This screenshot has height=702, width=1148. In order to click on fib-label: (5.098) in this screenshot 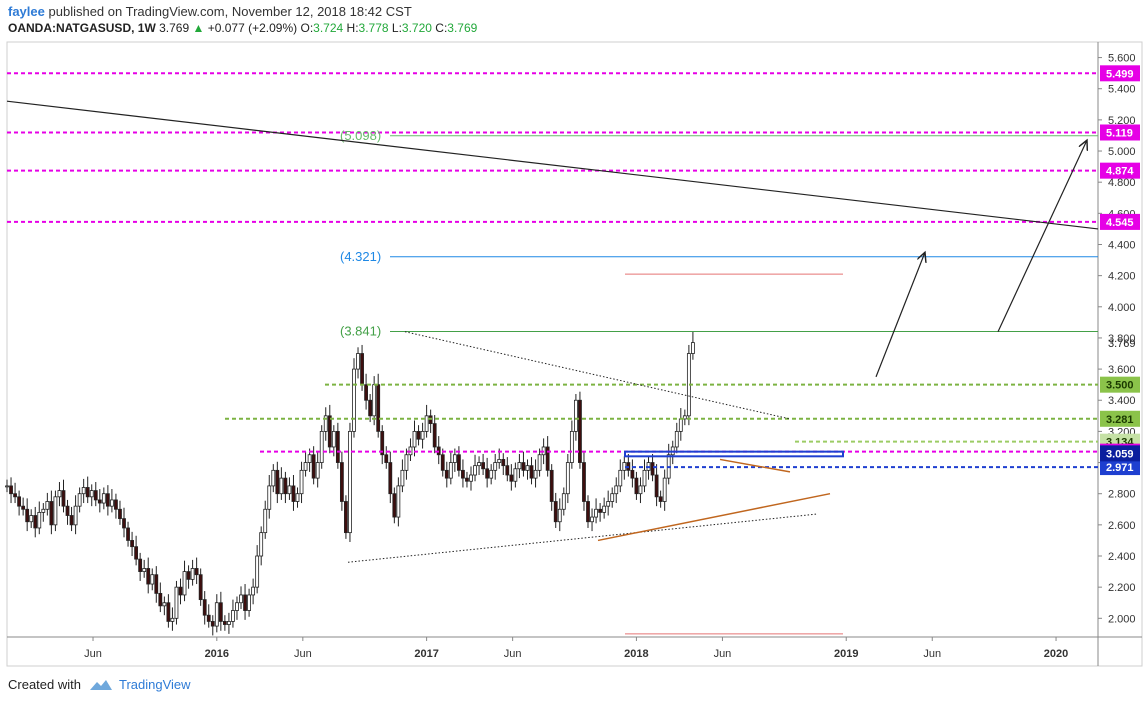, I will do `click(360, 135)`.